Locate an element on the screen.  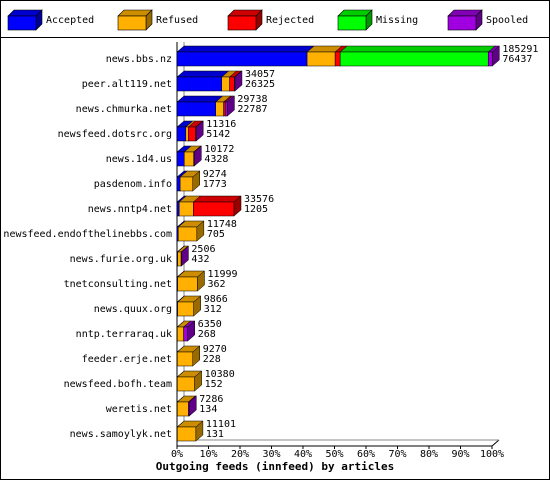
offered-label: 11316 is located at coordinates (221, 124).